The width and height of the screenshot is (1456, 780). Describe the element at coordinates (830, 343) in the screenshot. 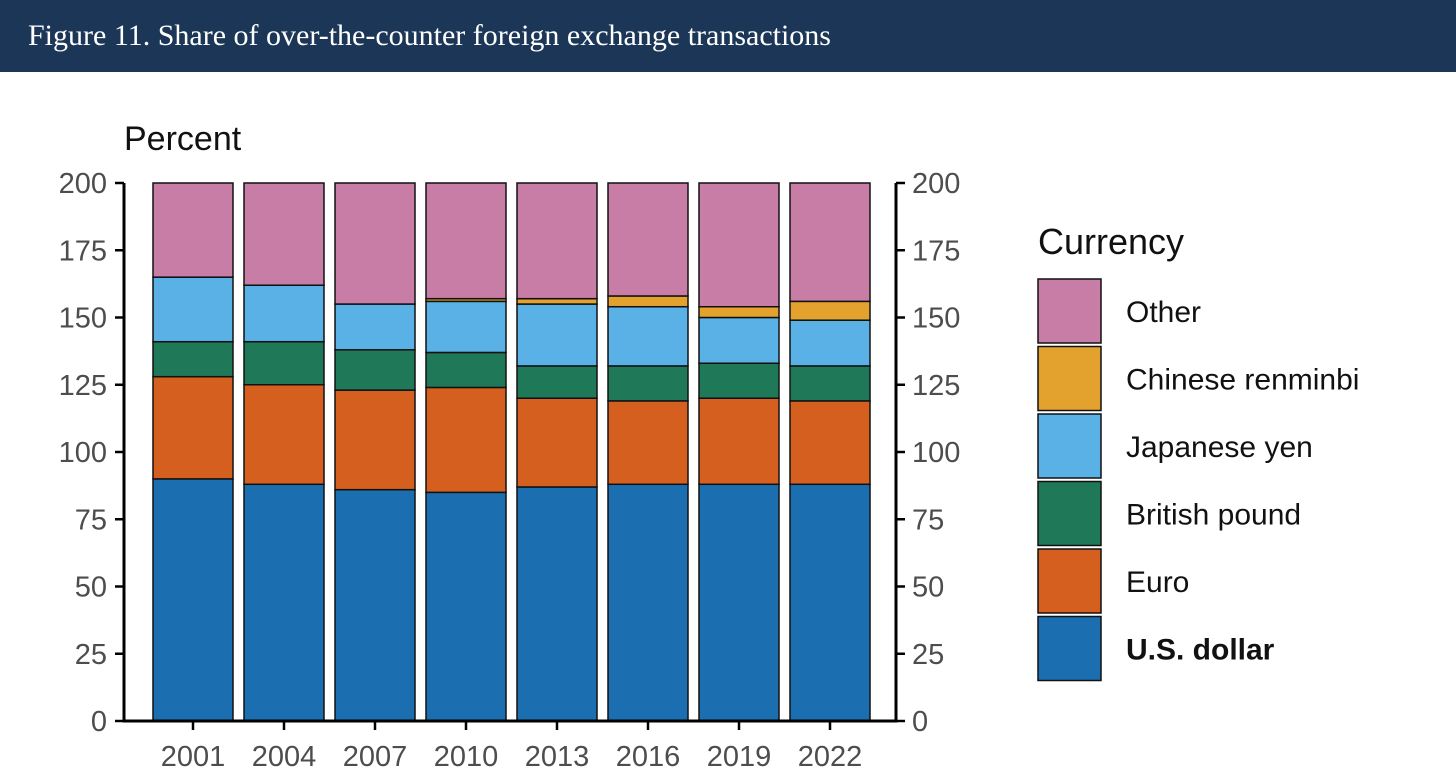

I see `bar-segment-japanese-yen-2022` at that location.